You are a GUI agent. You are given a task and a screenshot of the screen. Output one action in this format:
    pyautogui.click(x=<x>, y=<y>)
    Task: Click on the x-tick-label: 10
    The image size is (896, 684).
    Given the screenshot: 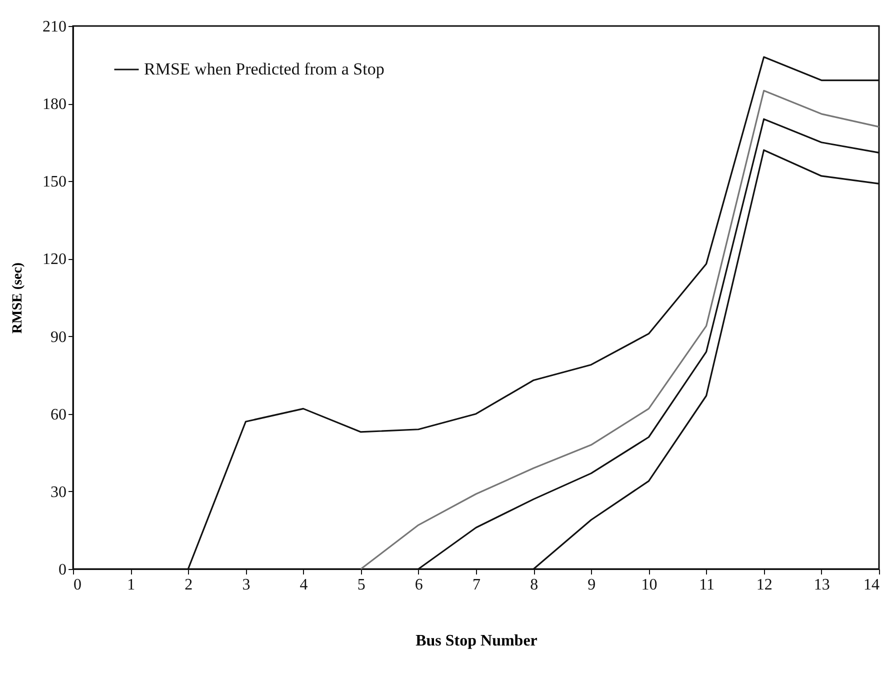 What is the action you would take?
    pyautogui.click(x=649, y=585)
    